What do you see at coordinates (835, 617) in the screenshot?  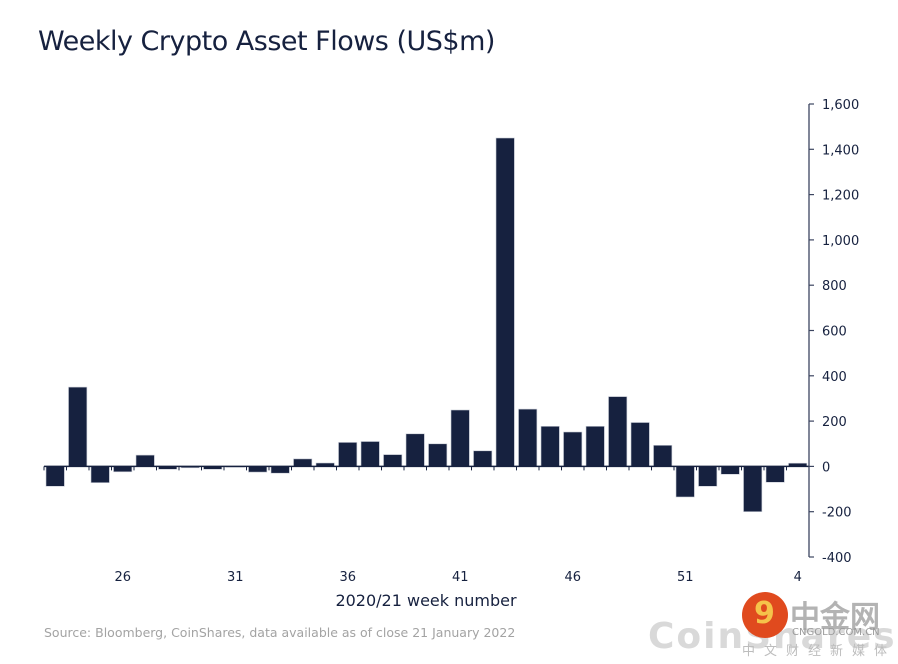 I see `cngold-watermark: 中金网` at bounding box center [835, 617].